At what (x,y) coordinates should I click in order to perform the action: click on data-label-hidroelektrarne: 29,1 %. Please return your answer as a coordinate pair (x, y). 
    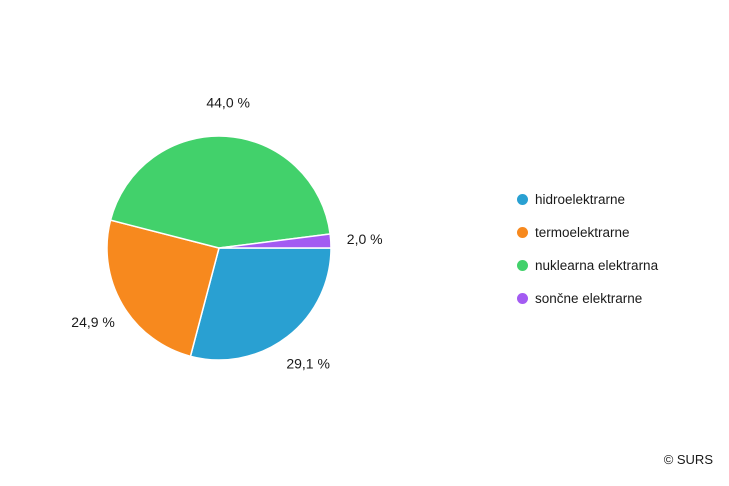
    Looking at the image, I should click on (308, 364).